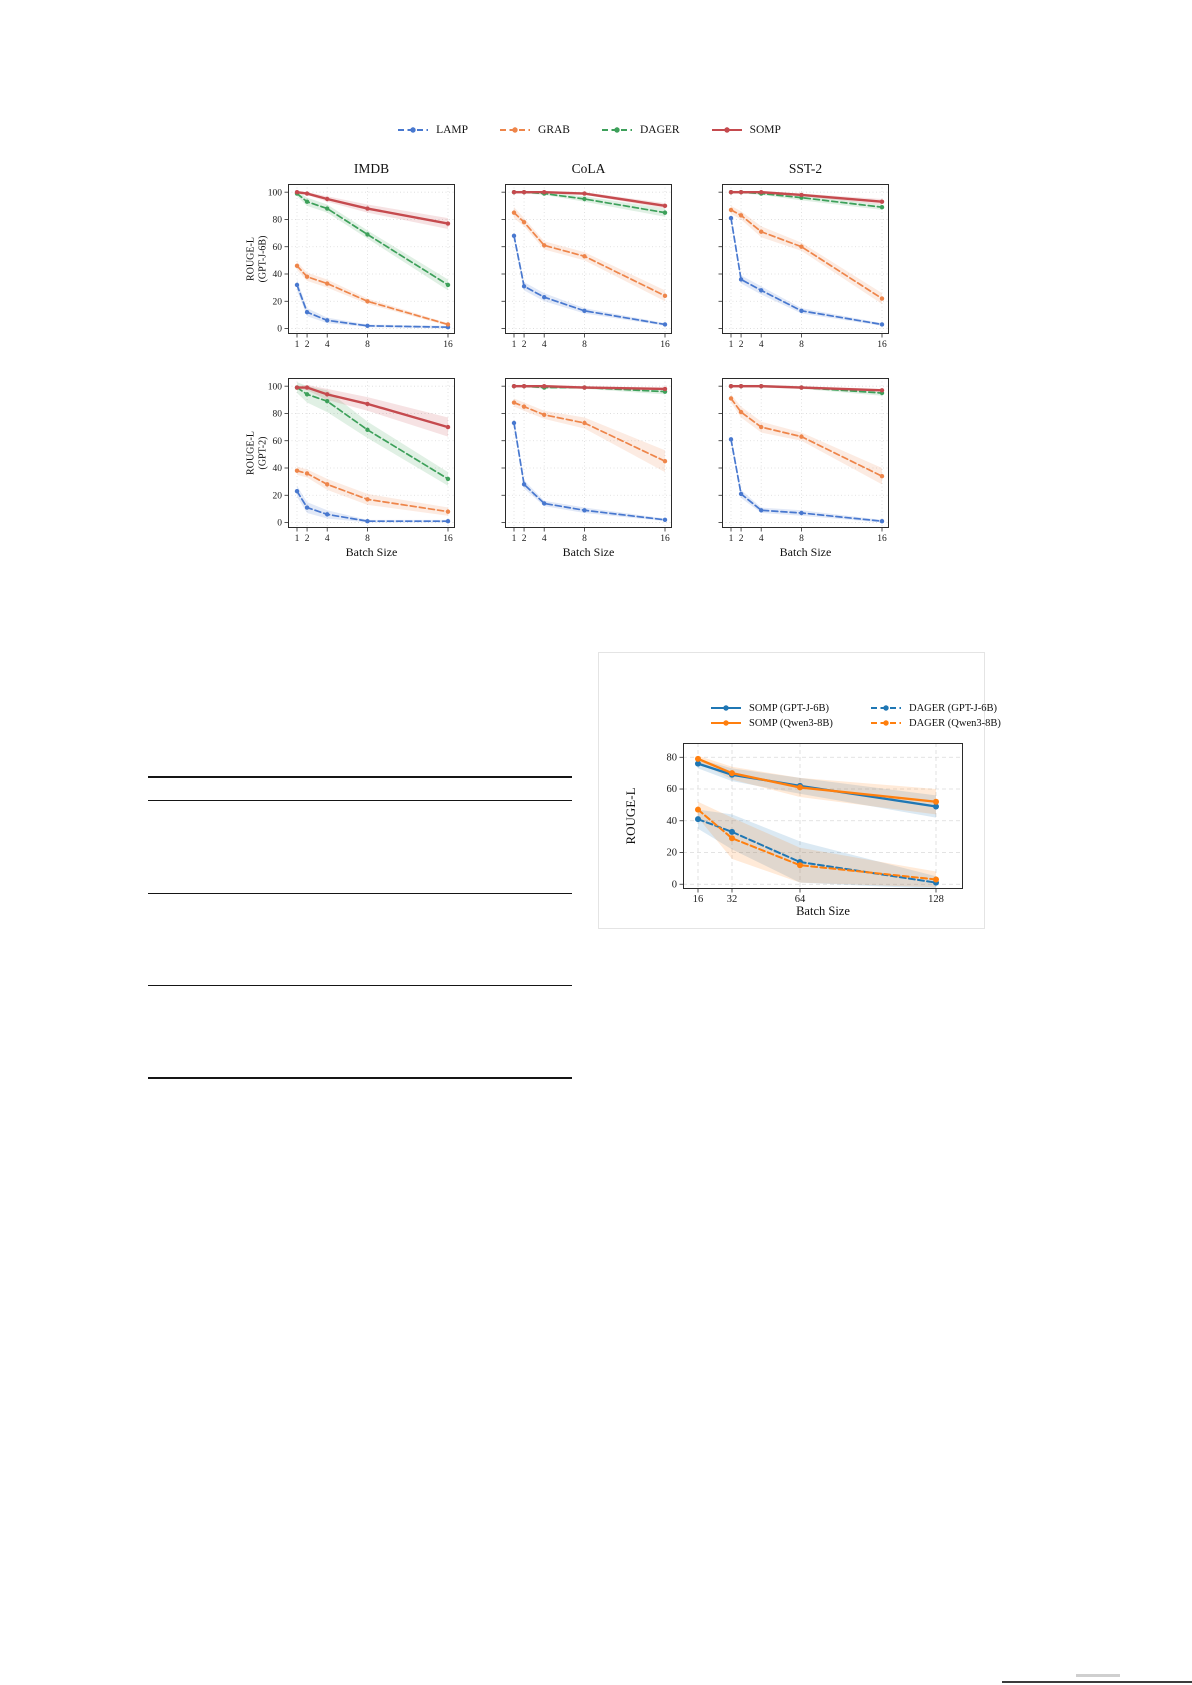  What do you see at coordinates (371, 552) in the screenshot?
I see `xlabel-batch-size: Batch Size` at bounding box center [371, 552].